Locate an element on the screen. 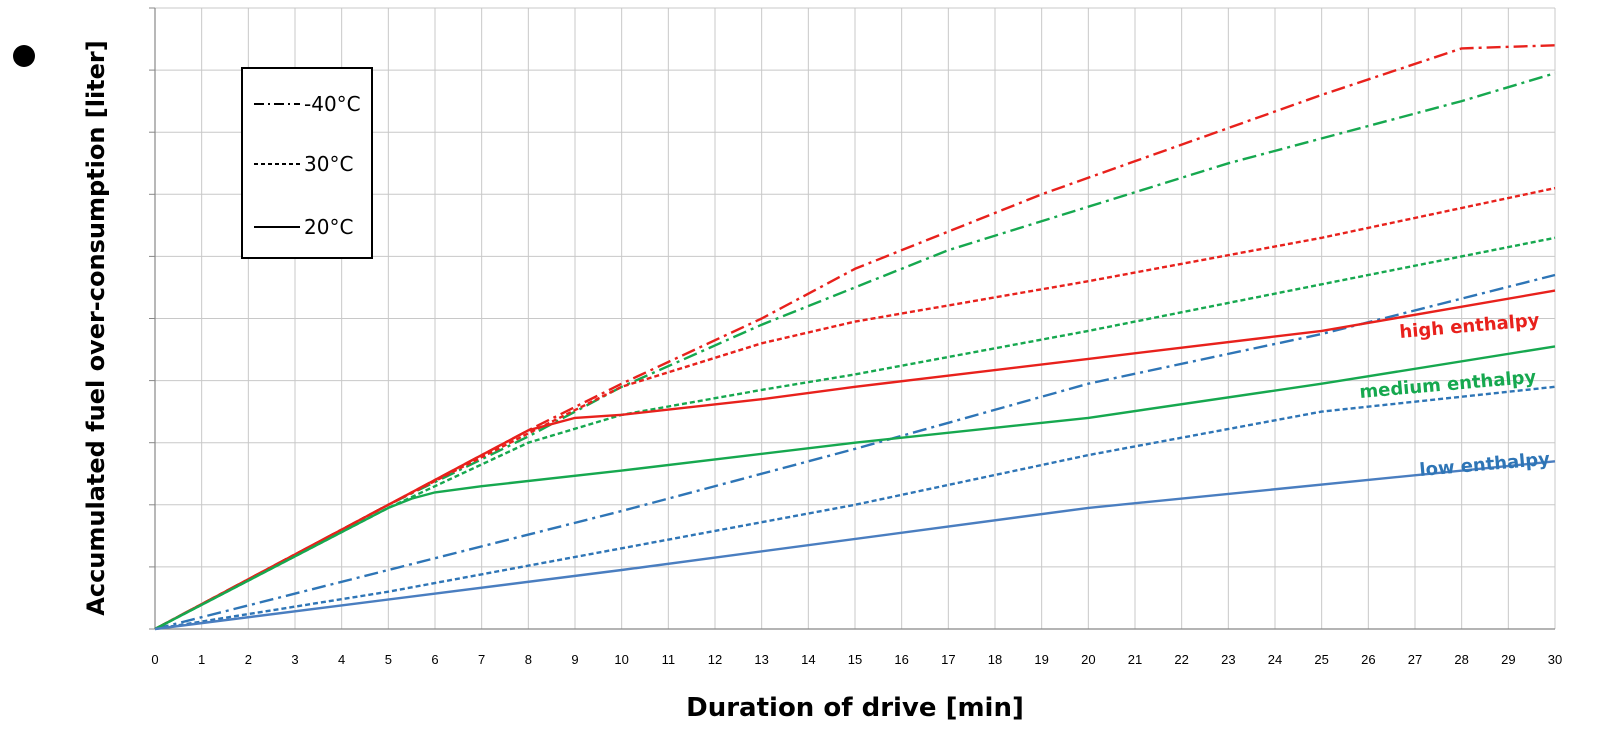 This screenshot has width=1623, height=747. x-tick-label: 0 is located at coordinates (154, 659).